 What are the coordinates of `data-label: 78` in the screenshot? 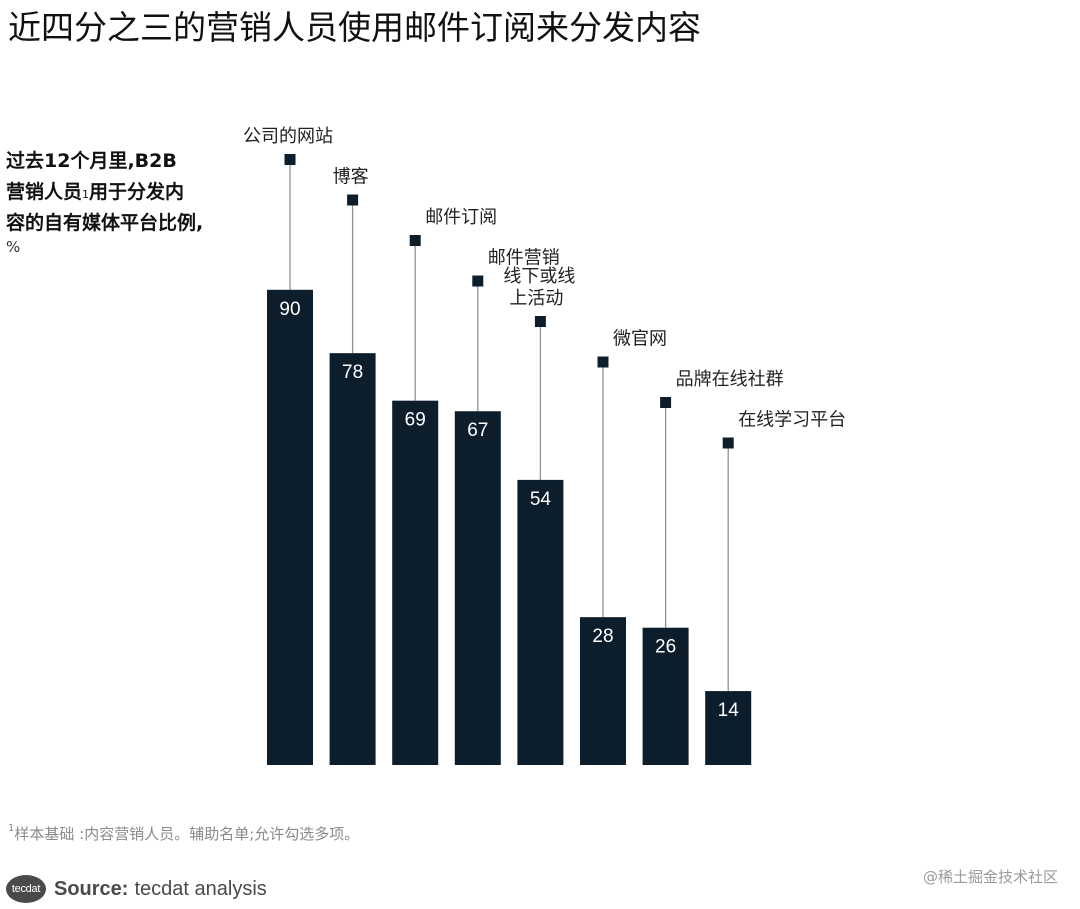 It's located at (352, 372).